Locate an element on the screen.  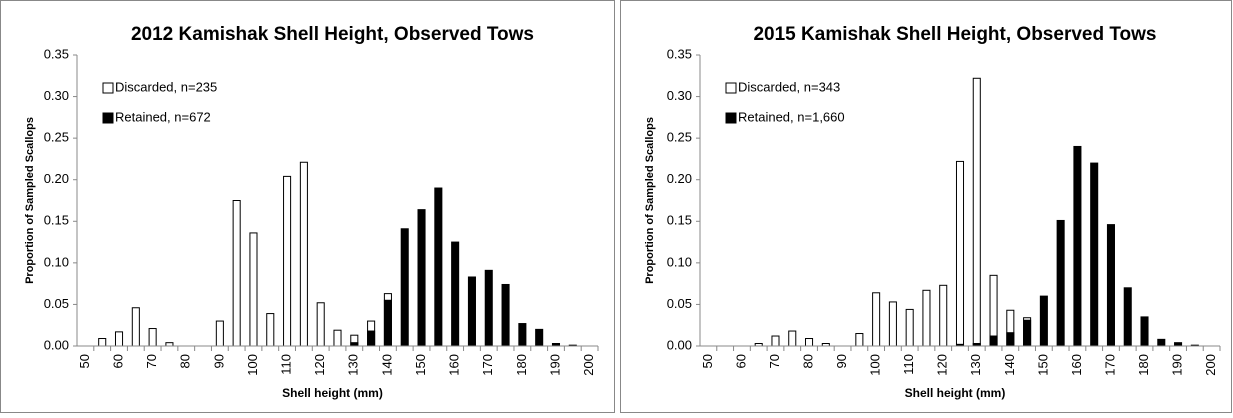
x-tick-label: 160 is located at coordinates (1076, 365).